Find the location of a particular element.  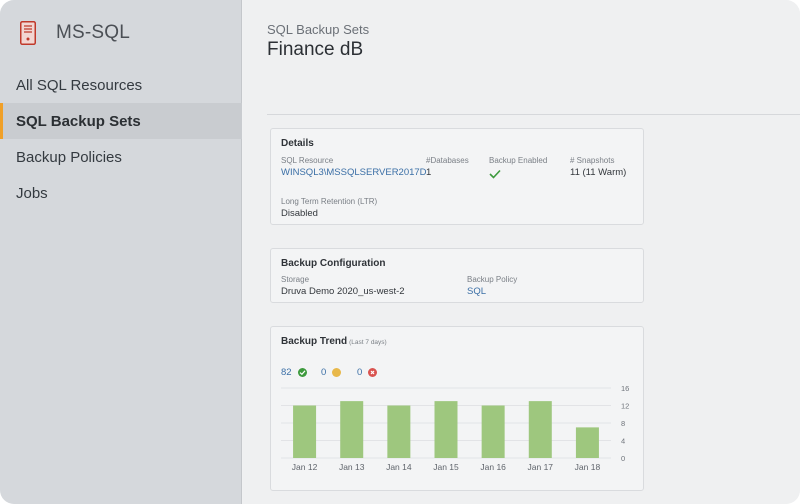

checkmark-icon is located at coordinates (495, 175).